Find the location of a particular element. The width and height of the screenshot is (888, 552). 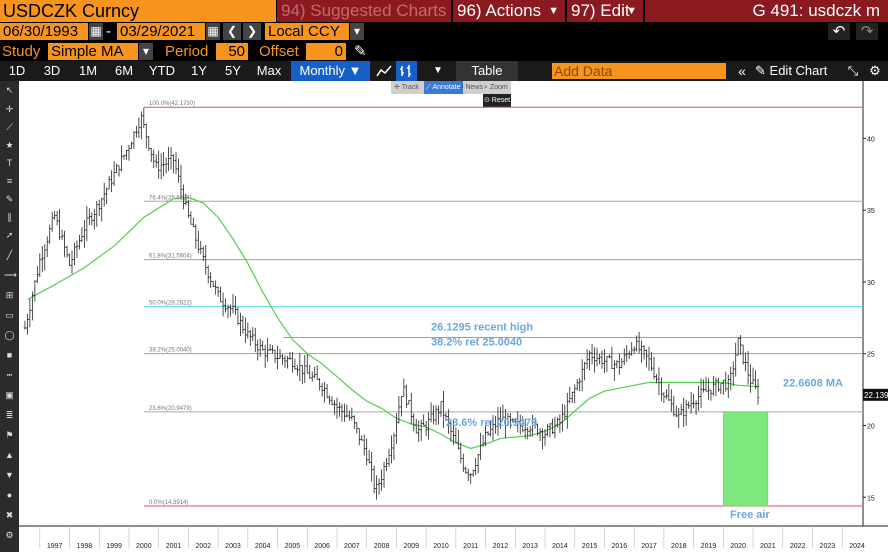

cursor-icon: ↖ is located at coordinates (9, 90).